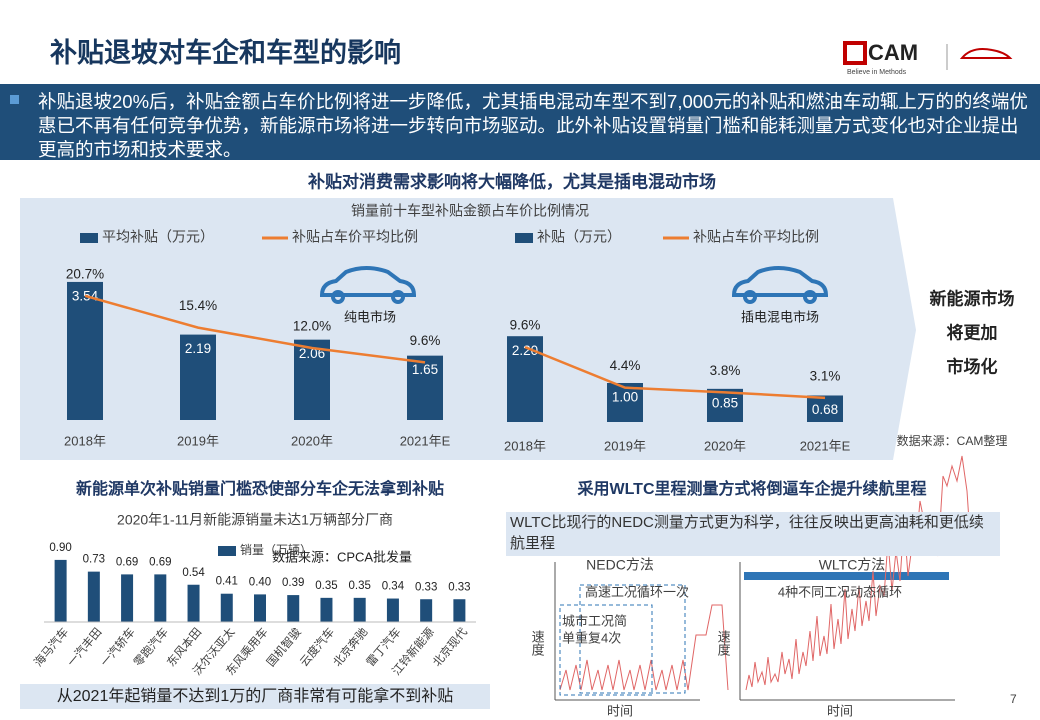 The image size is (1040, 720). Describe the element at coordinates (986, 53) in the screenshot. I see `car-logo` at that location.